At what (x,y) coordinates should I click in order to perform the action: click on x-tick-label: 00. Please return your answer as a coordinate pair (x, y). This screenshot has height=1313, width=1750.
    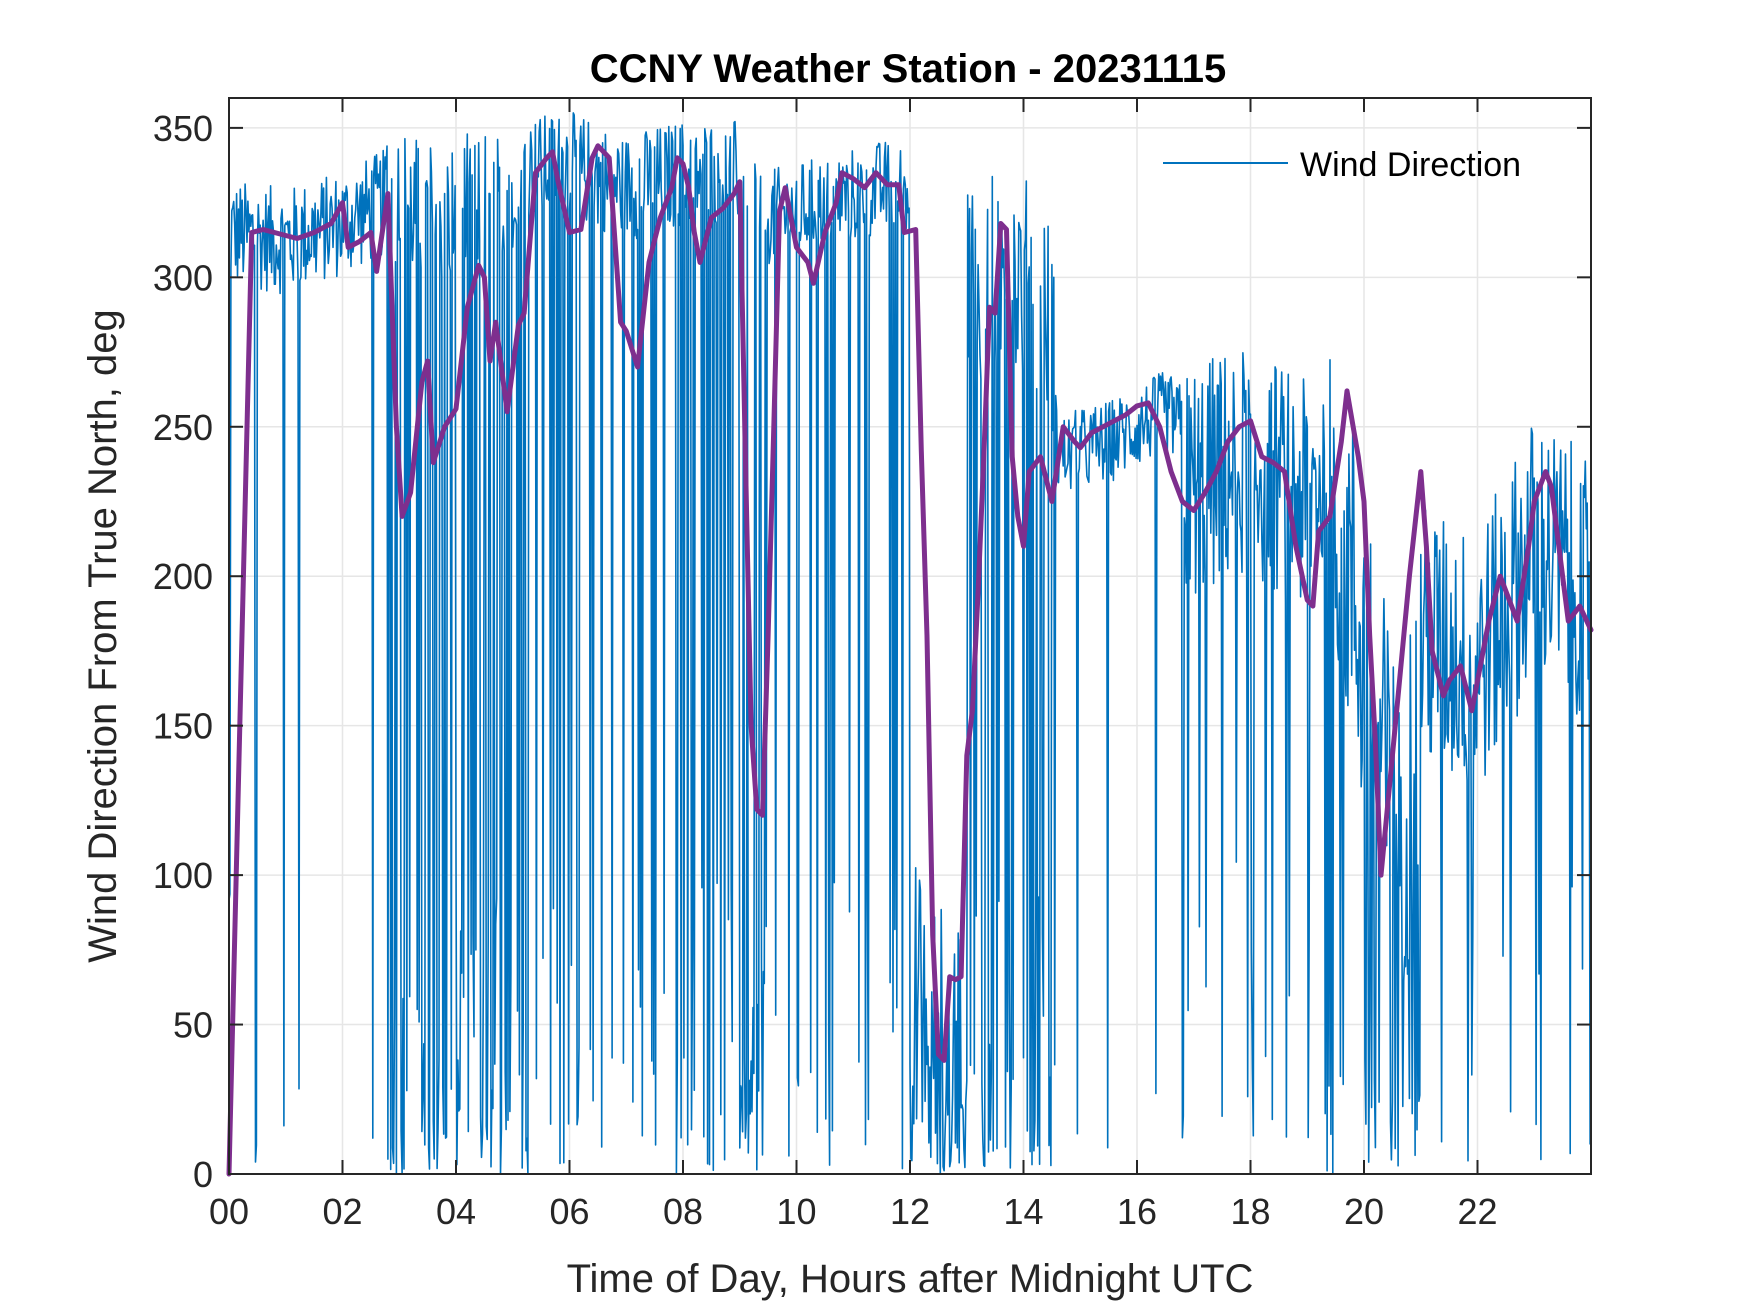
    Looking at the image, I should click on (229, 1211).